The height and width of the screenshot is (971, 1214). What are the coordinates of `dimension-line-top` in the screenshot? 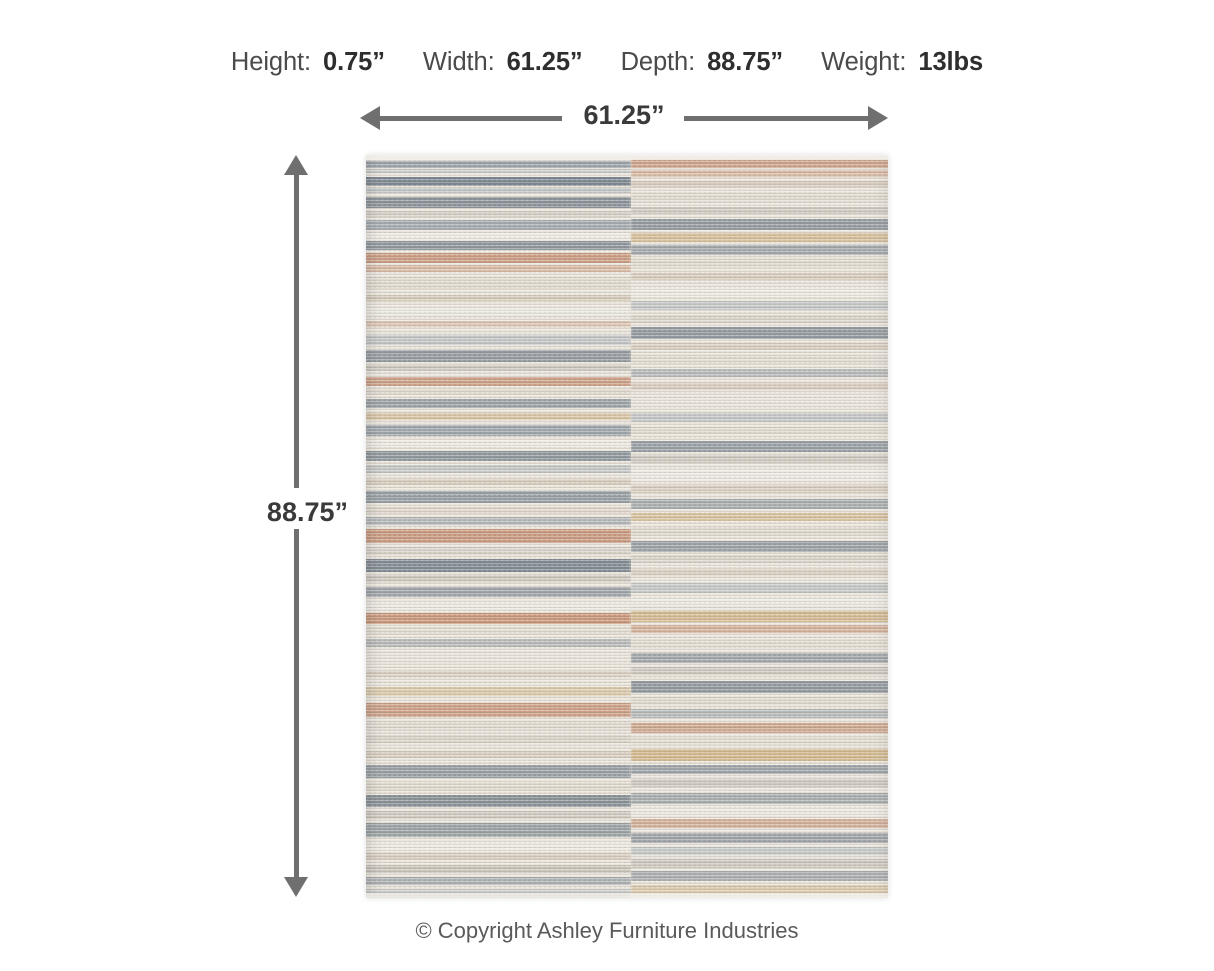 It's located at (296, 329).